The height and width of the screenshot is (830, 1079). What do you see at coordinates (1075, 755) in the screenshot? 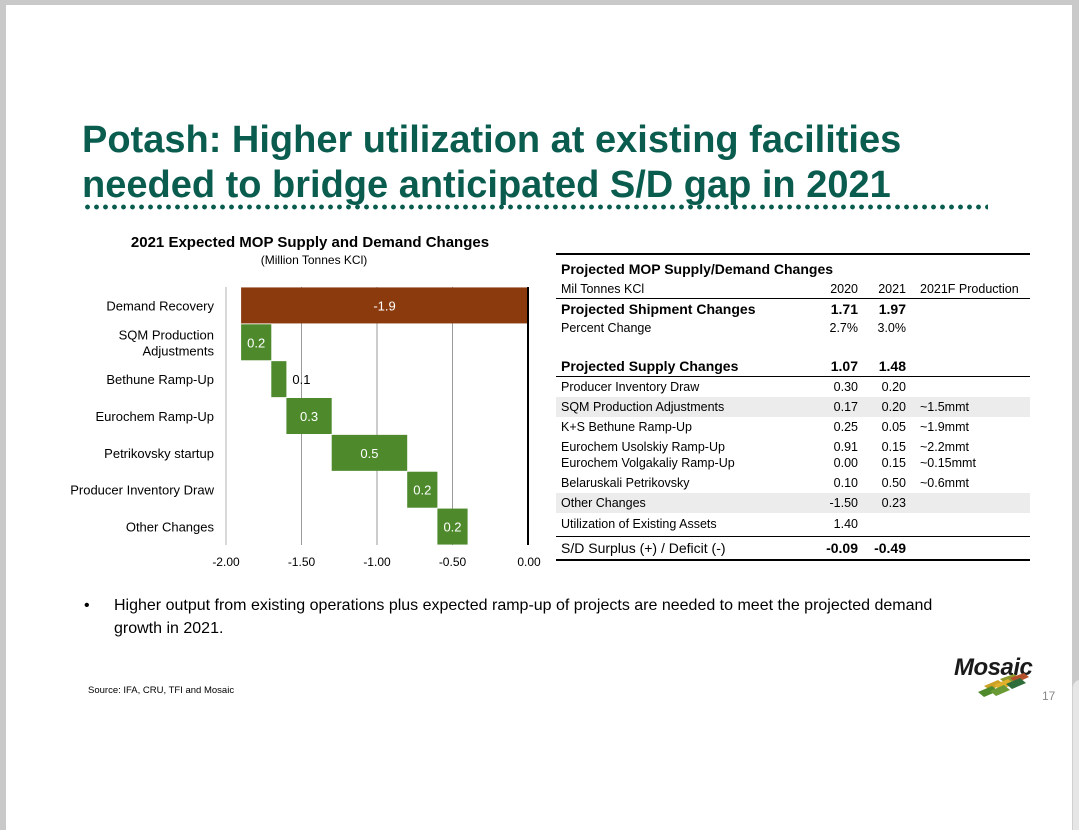
I see `scrollbar-edge` at bounding box center [1075, 755].